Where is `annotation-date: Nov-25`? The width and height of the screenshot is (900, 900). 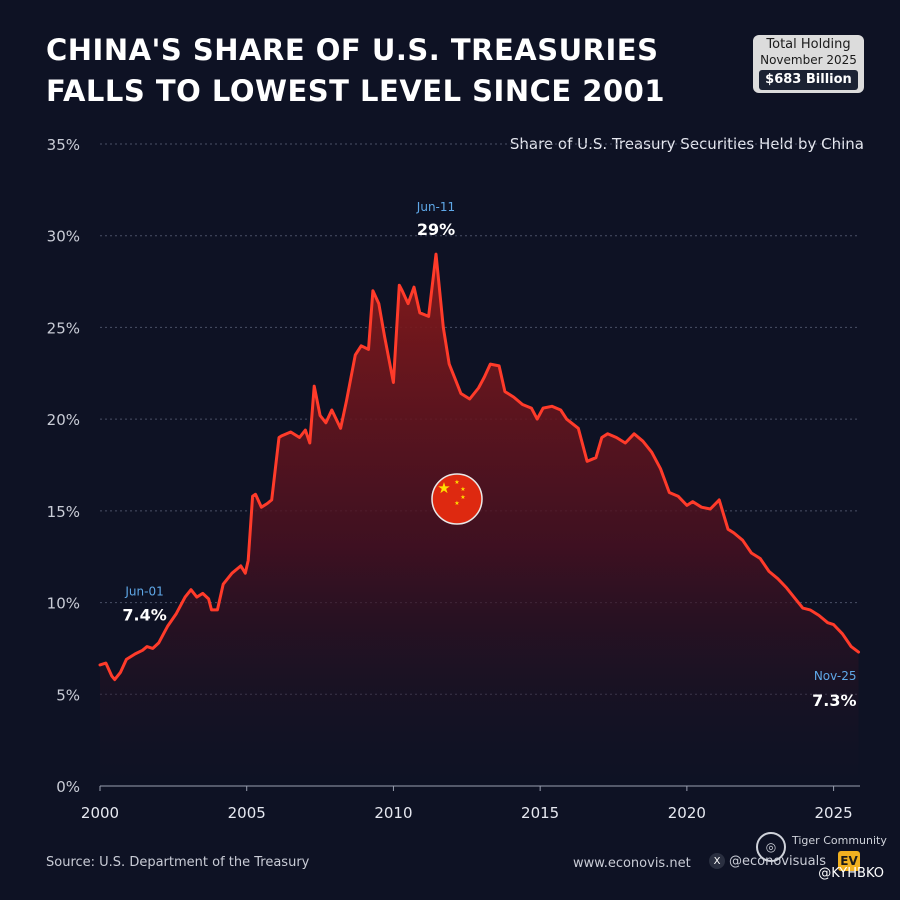
annotation-date: Nov-25 is located at coordinates (835, 676).